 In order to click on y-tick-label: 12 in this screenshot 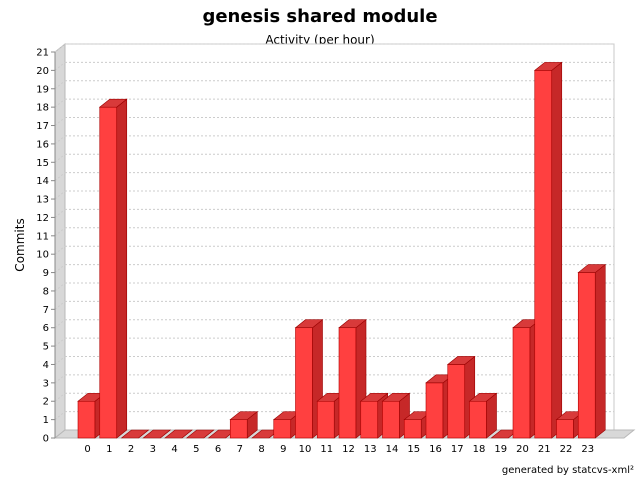, I will do `click(42, 218)`.